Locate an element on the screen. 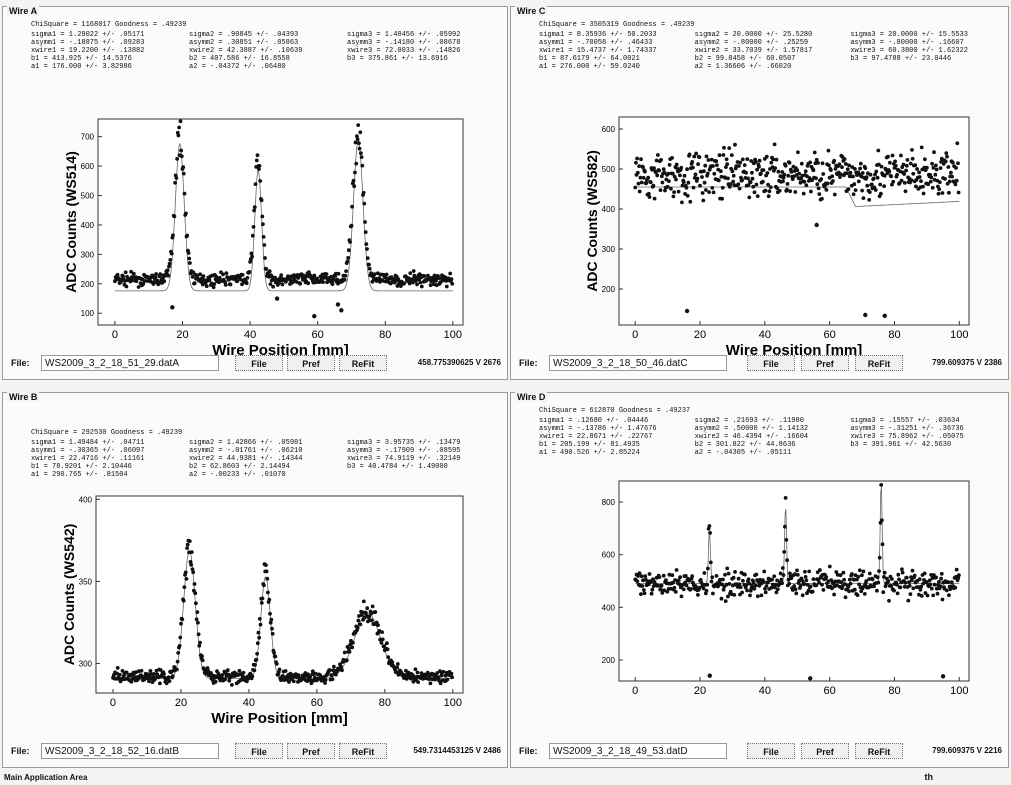 This screenshot has height=785, width=1011. file-name-field: WS2009_3_2_18_49_53.datD is located at coordinates (638, 751).